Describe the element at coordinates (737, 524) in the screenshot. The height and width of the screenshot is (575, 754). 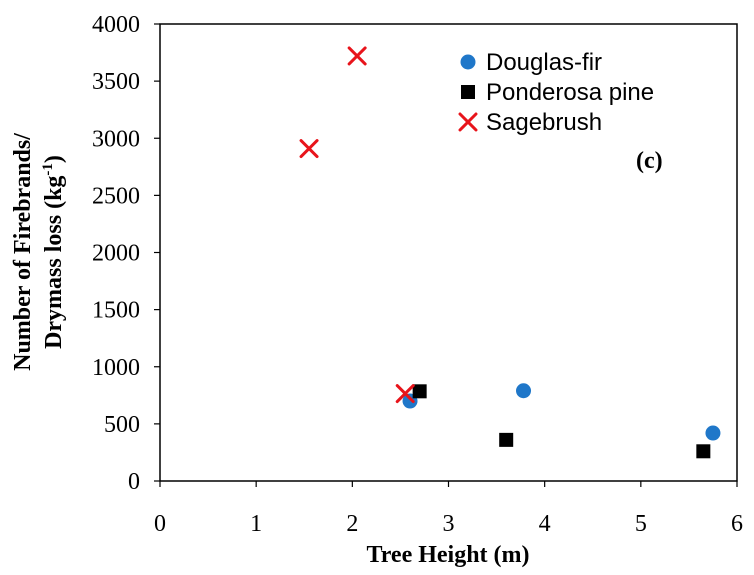
I see `x-tick-label: 6` at that location.